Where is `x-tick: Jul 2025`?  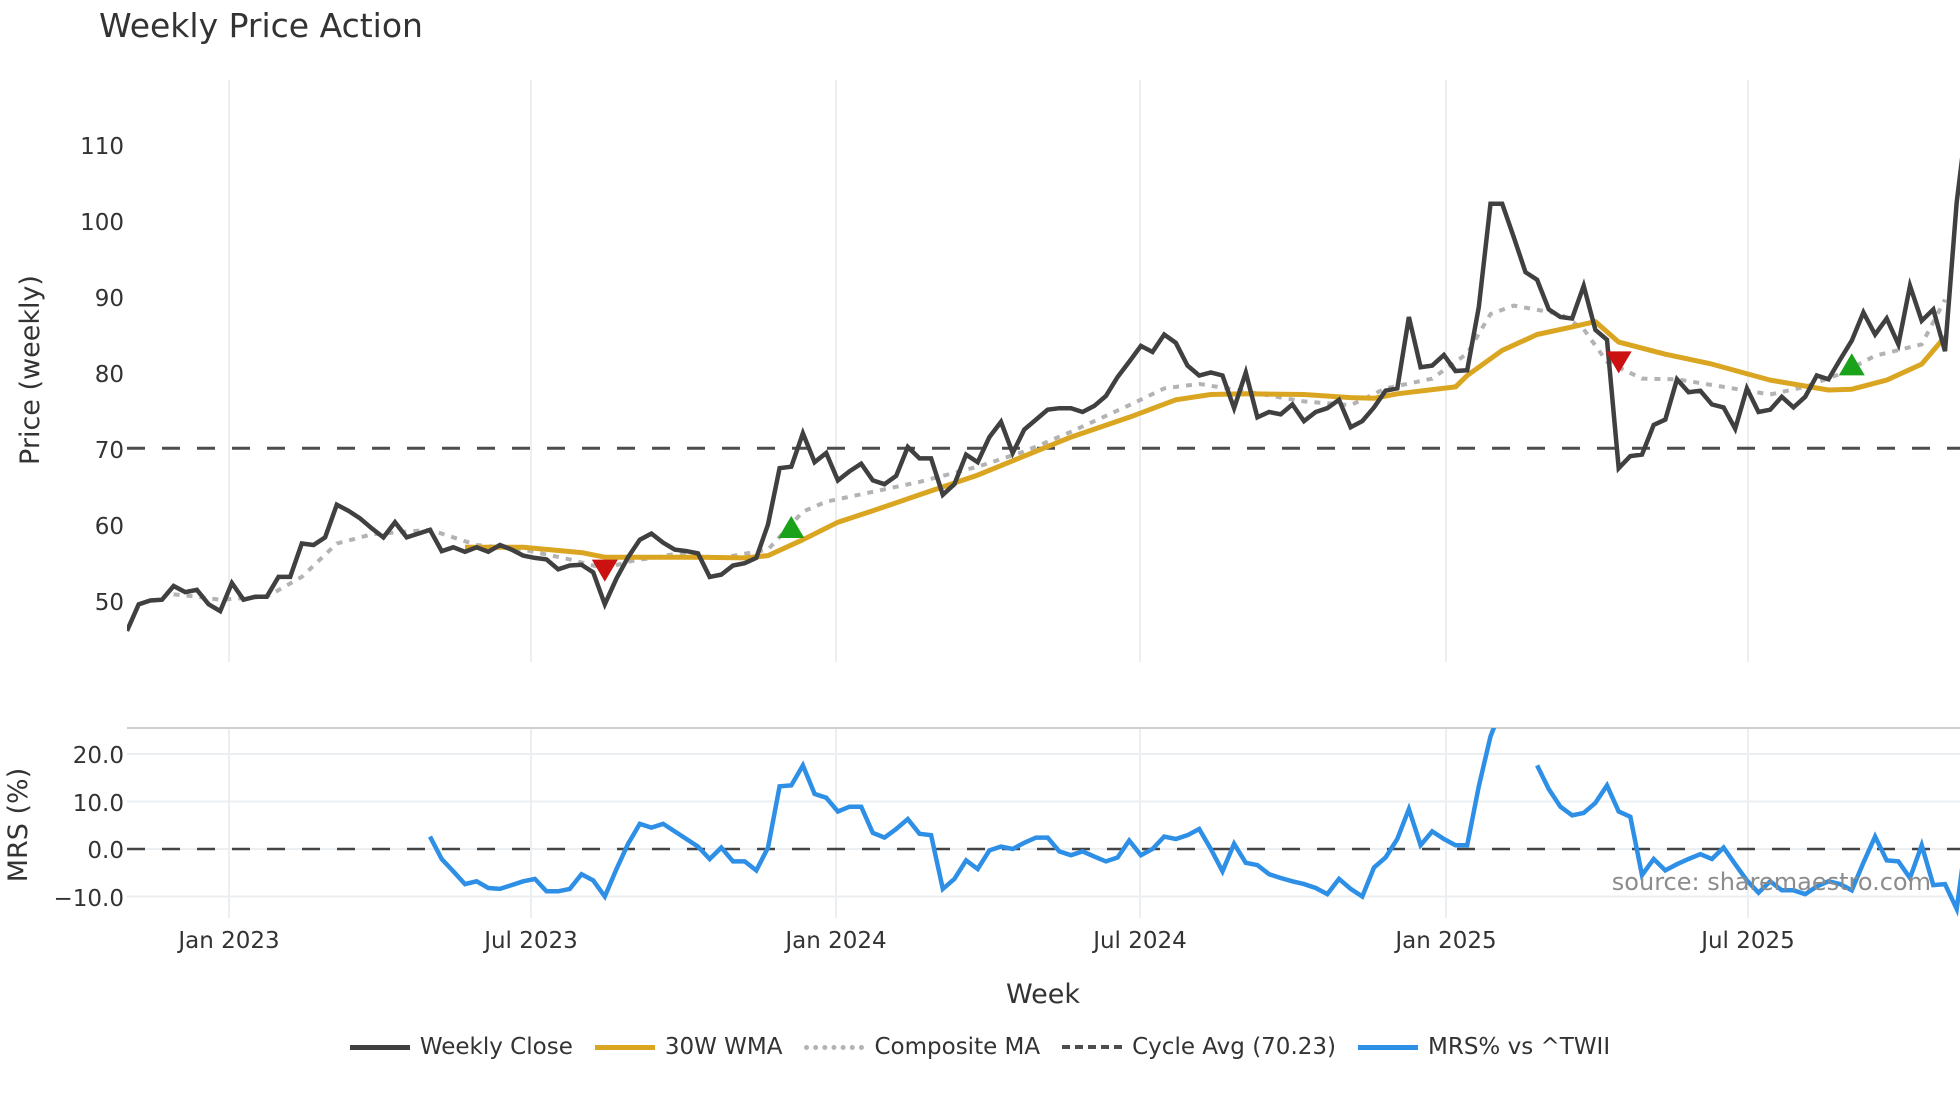
x-tick: Jul 2025 is located at coordinates (1747, 941).